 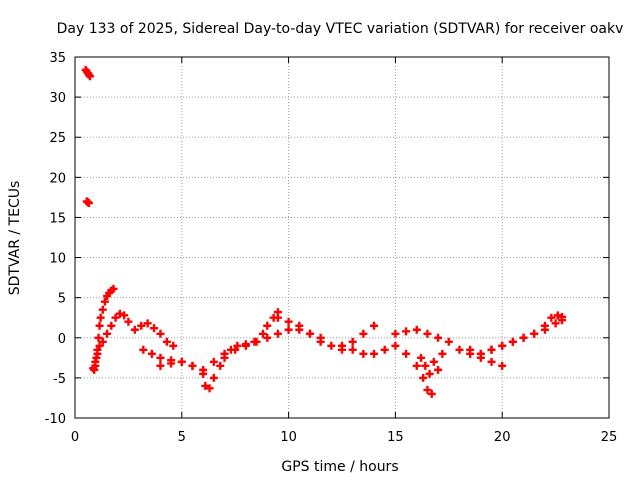 I want to click on y-tick-label: 0, so click(x=62, y=339).